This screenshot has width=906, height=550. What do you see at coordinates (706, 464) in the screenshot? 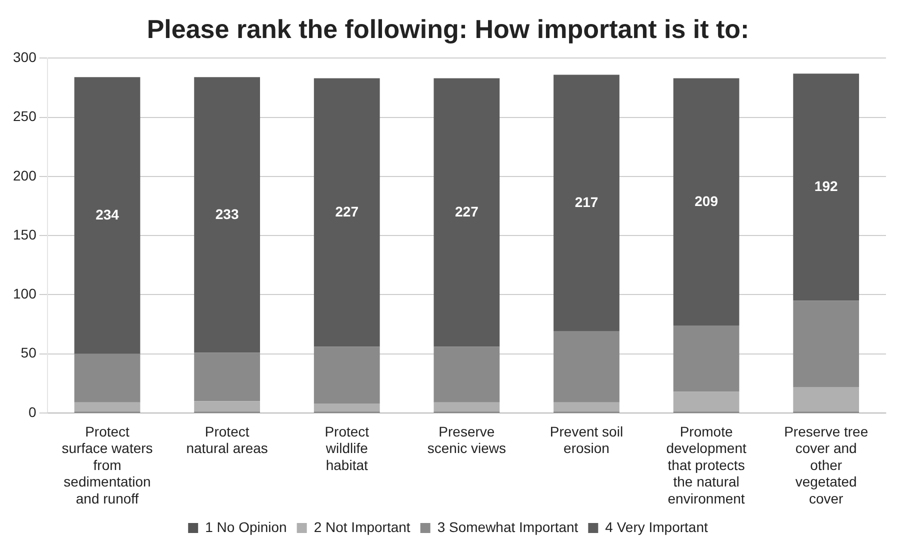
I see `x-tick-label: Promote development that protects the natural environment` at bounding box center [706, 464].